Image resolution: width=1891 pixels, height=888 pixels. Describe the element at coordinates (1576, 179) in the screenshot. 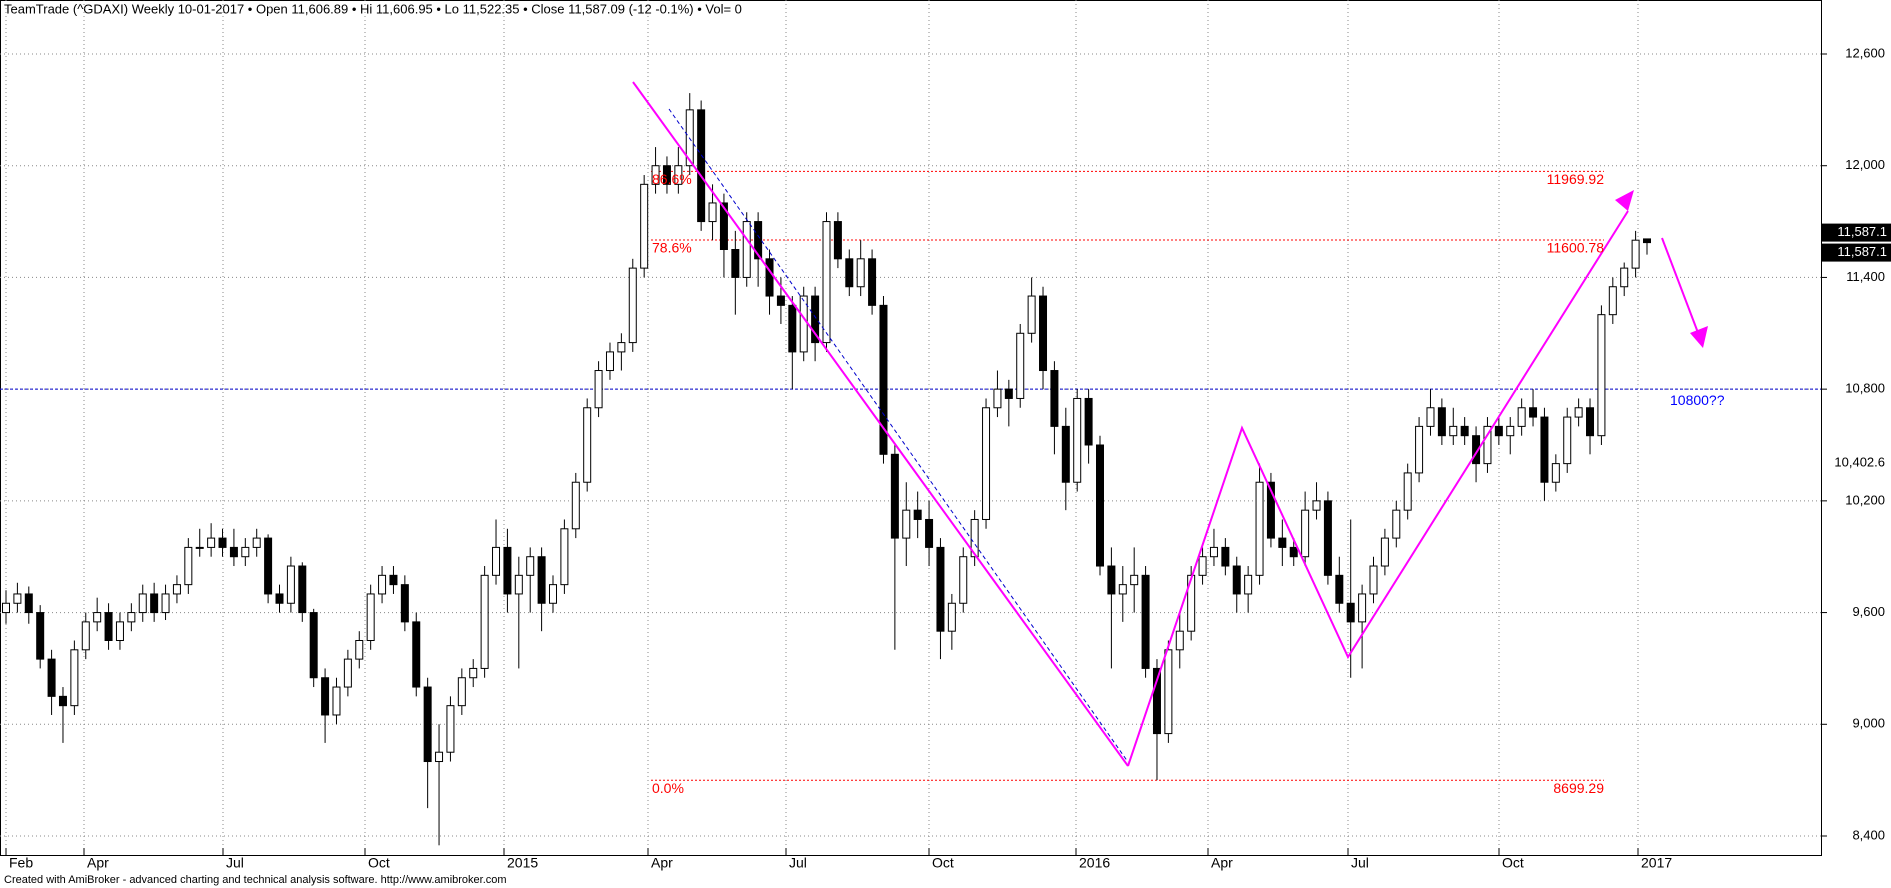

I see `fib-price: 11969.92` at that location.